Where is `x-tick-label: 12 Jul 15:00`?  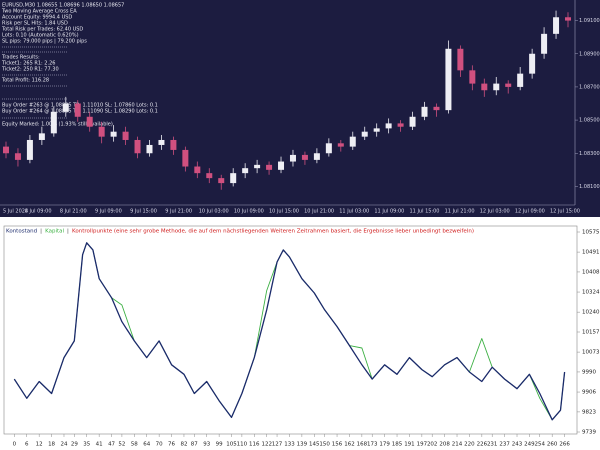
x-tick-label: 12 Jul 15:00 is located at coordinates (565, 212).